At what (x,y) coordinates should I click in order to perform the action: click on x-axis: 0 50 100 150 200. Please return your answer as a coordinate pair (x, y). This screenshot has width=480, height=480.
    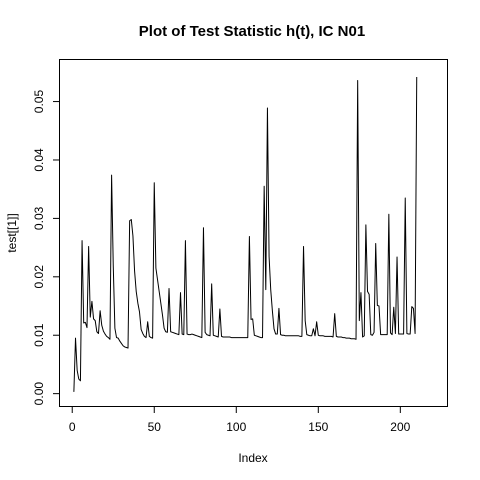
    Looking at the image, I should click on (240, 420).